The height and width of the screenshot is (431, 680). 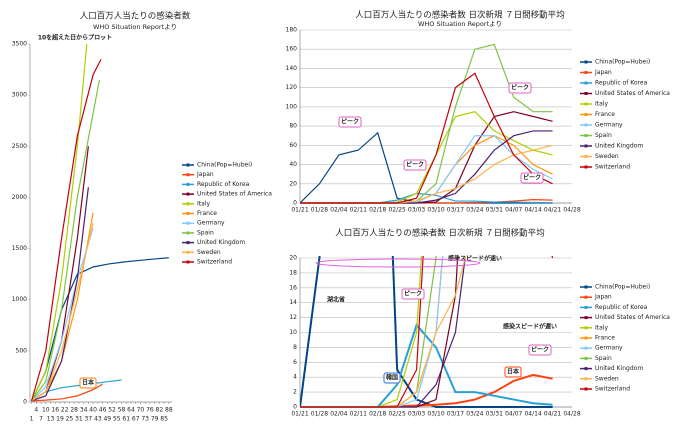 I want to click on y-tick-label: 6, so click(x=295, y=362).